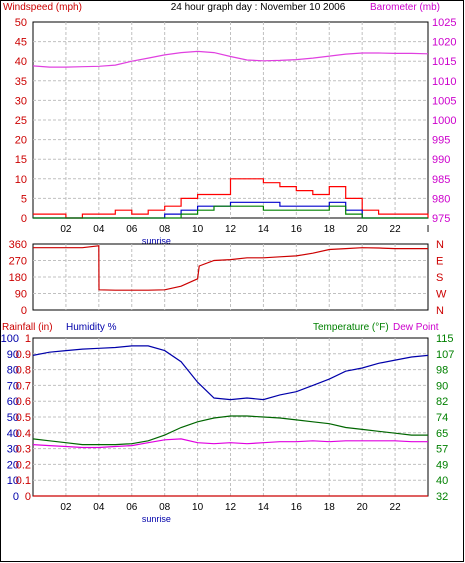 The height and width of the screenshot is (563, 465). What do you see at coordinates (13, 465) in the screenshot?
I see `humidity-tick-label: 20` at bounding box center [13, 465].